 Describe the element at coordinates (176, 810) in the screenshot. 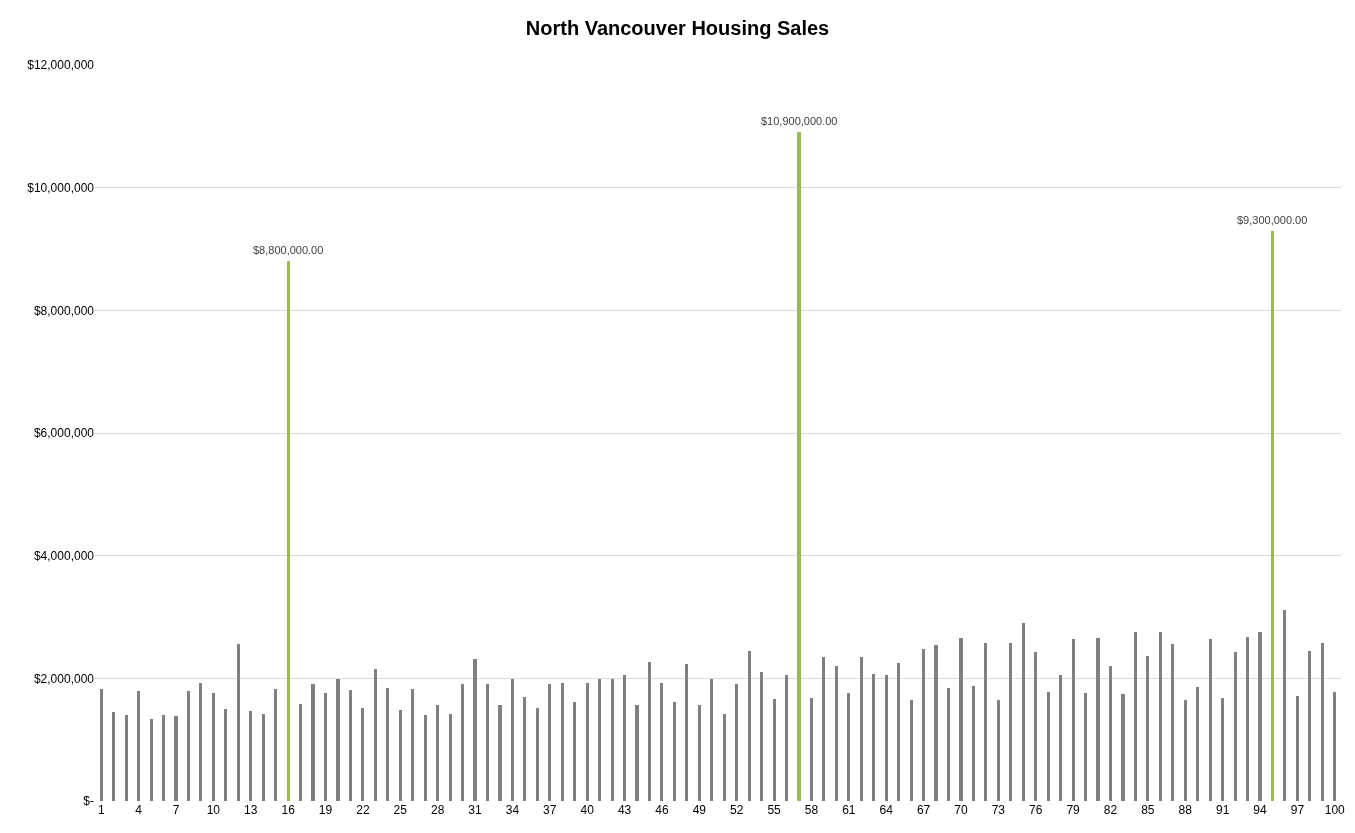

I see `x-tick-label: 7` at that location.